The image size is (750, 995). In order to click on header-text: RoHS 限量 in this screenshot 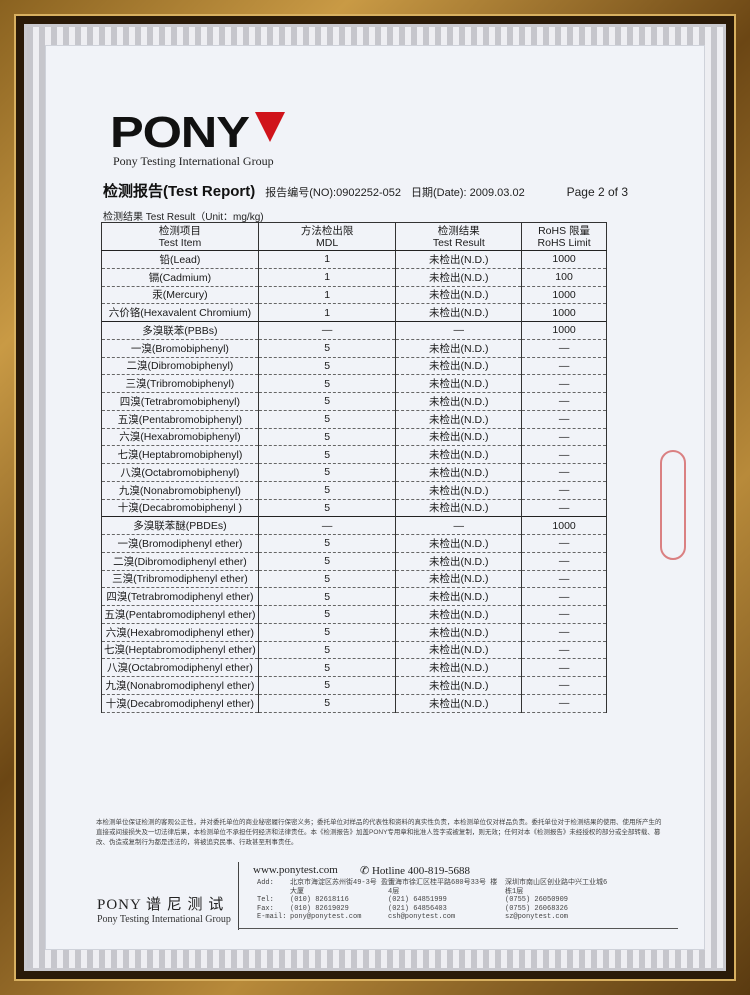, I will do `click(564, 230)`.